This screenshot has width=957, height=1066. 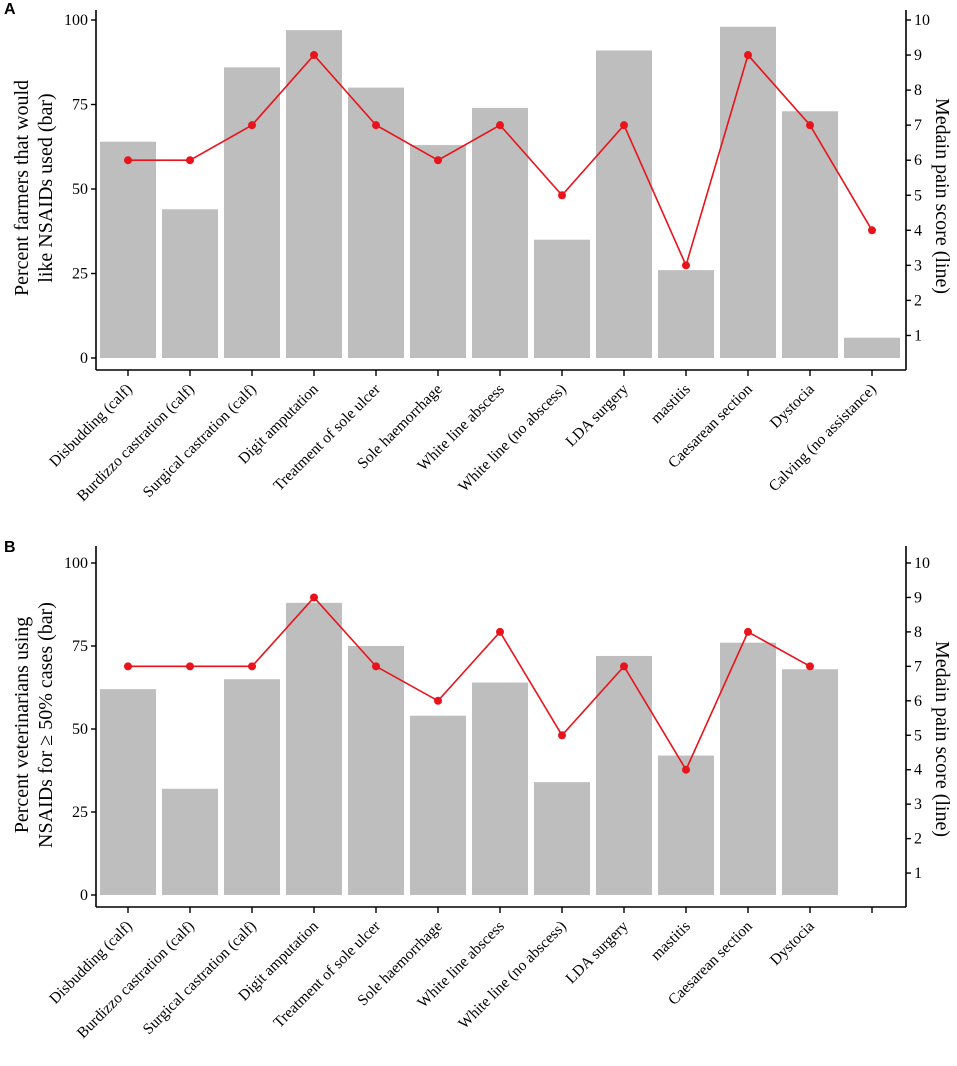 I want to click on pain-score-line, so click(x=469, y=684).